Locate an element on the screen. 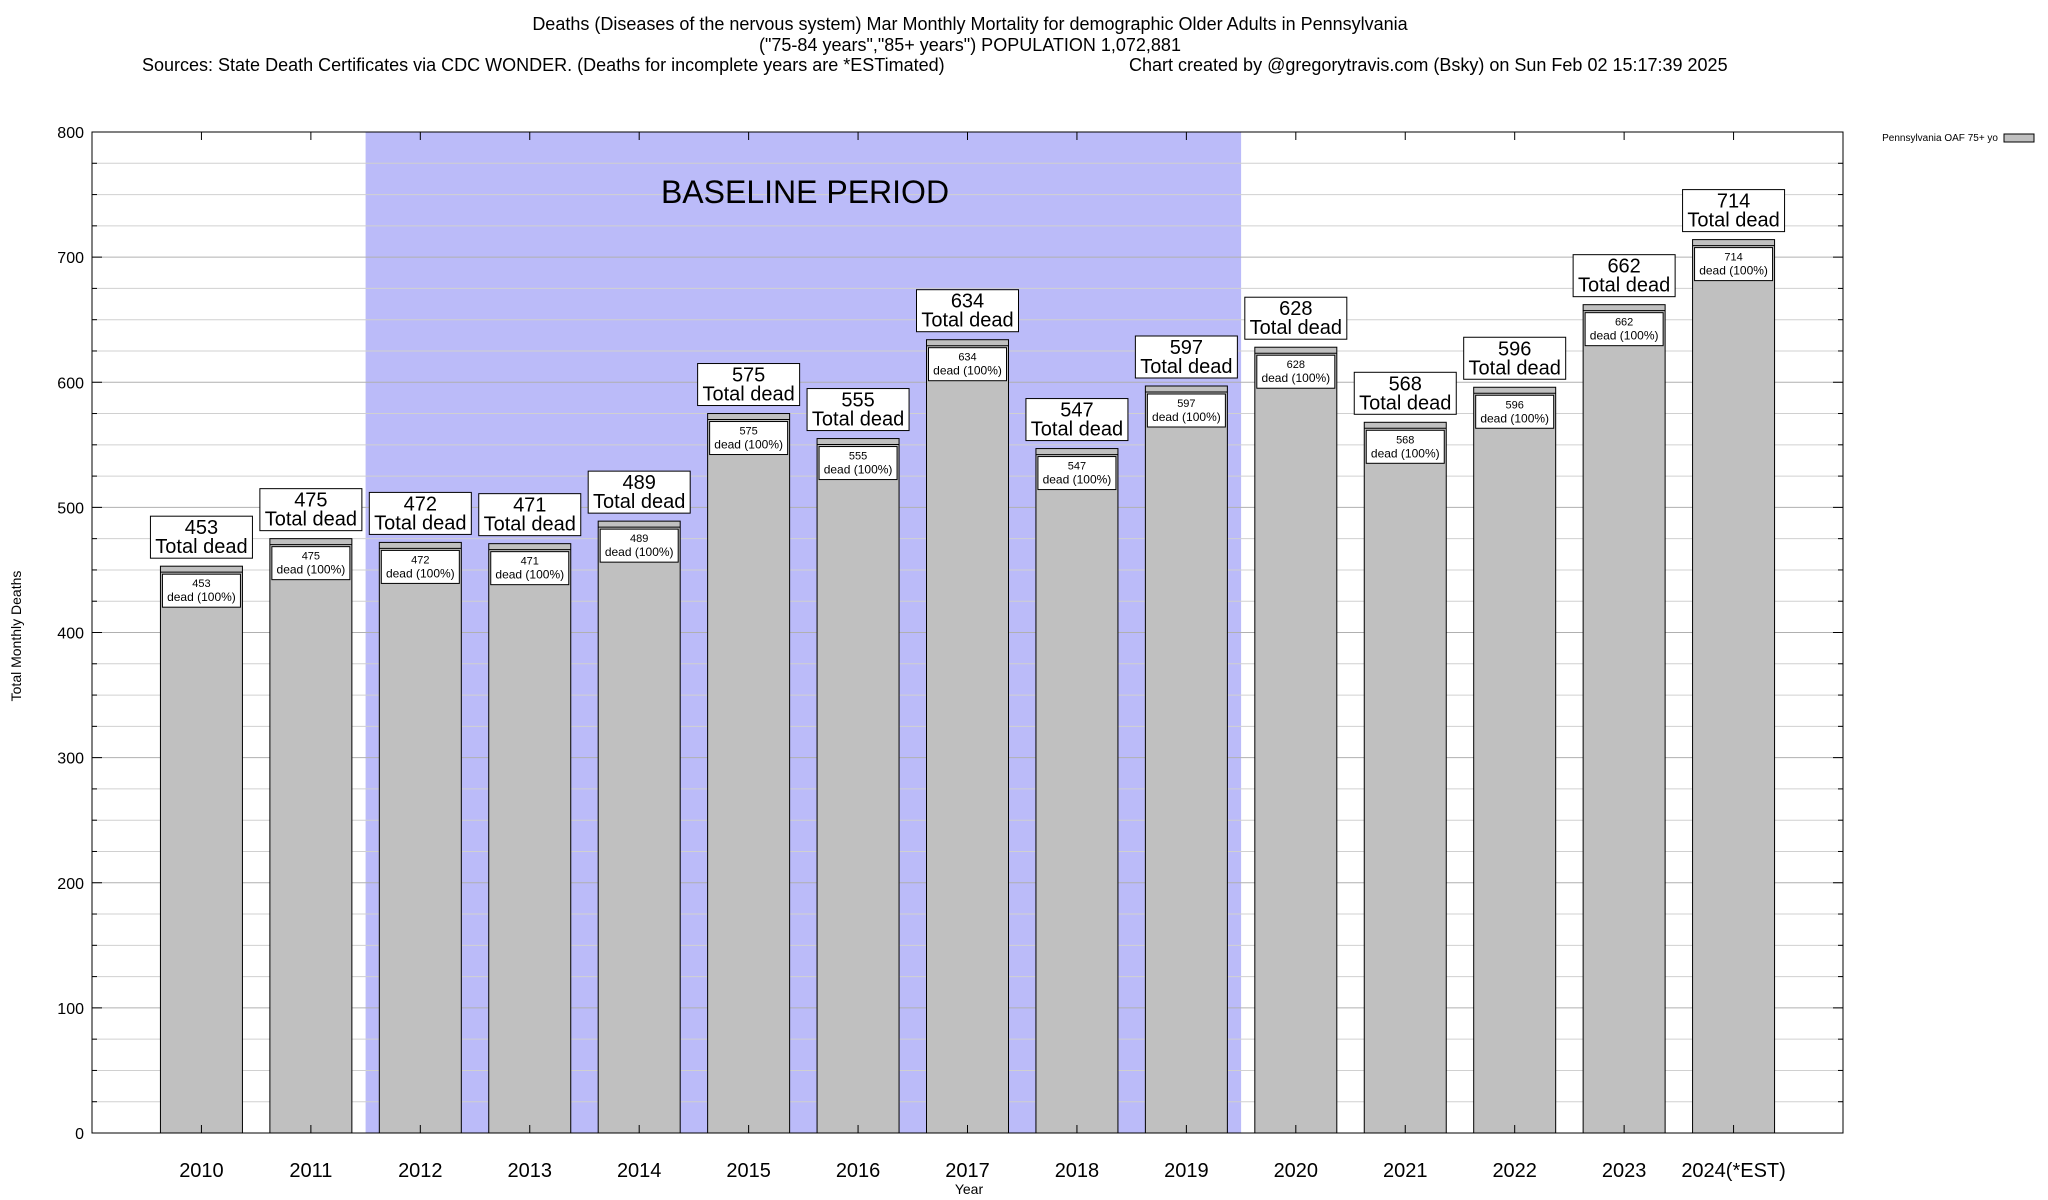  y-axis-label: Total Monthly Deaths is located at coordinates (16, 636).